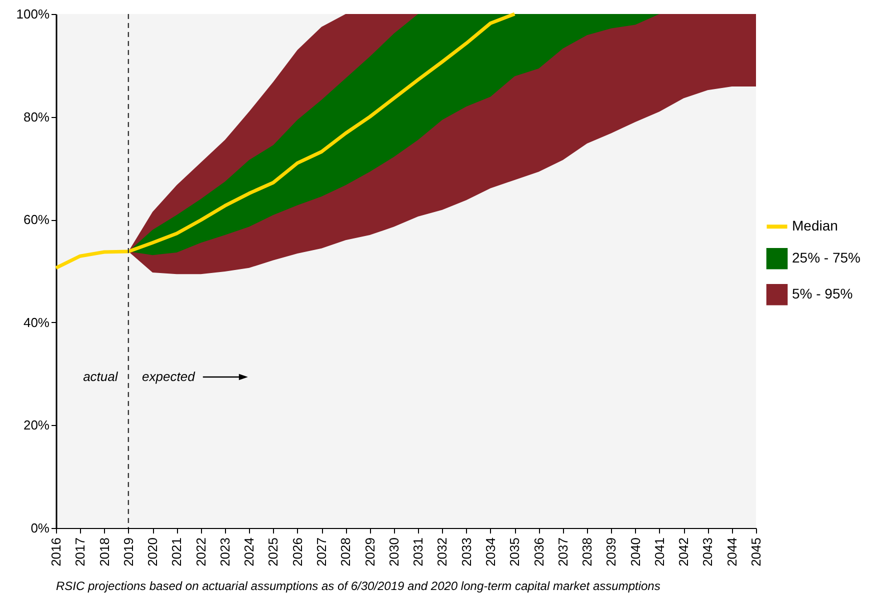  Describe the element at coordinates (346, 552) in the screenshot. I see `x-tick-label: 2028` at that location.